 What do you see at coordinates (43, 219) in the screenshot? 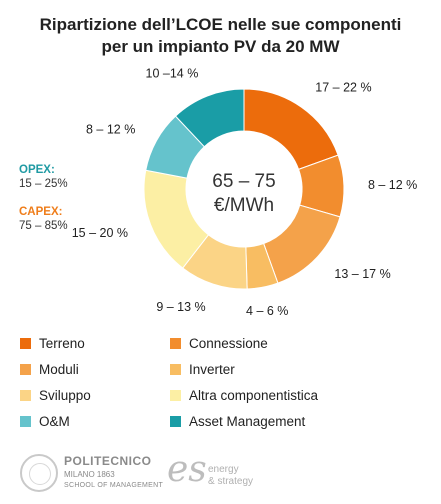
I see `capex-label: CAPEX: 75 – 85%` at bounding box center [43, 219].